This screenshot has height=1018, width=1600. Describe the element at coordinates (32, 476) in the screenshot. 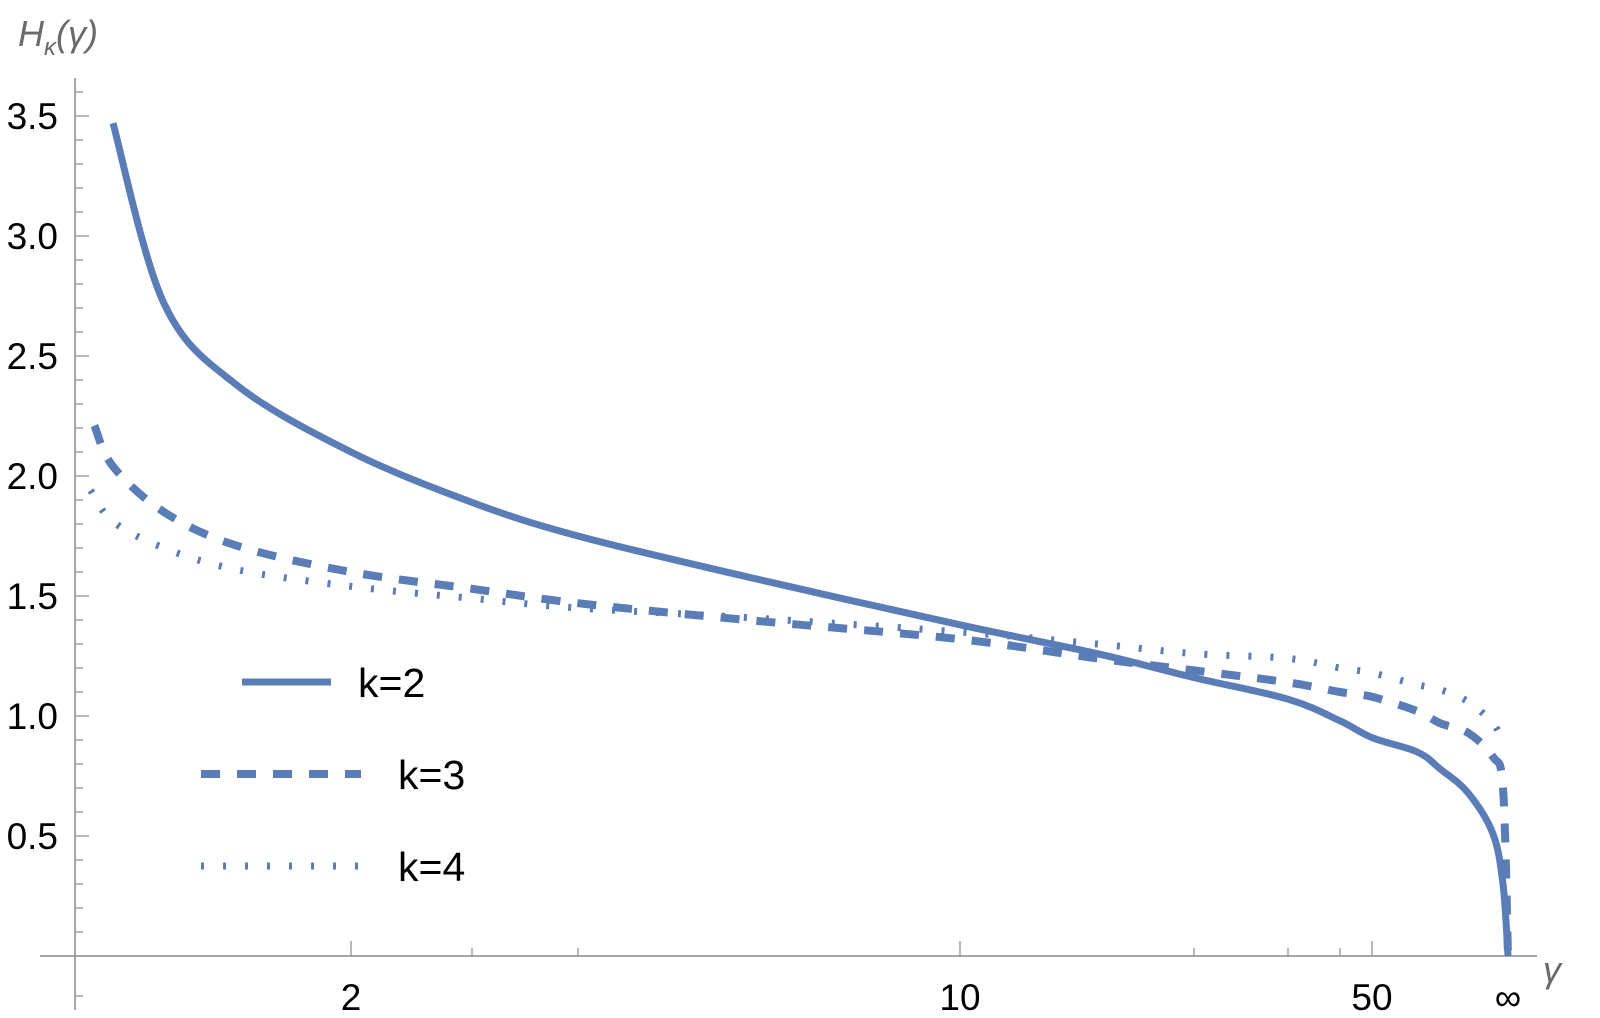

I see `y-tick-label: 2.0` at that location.